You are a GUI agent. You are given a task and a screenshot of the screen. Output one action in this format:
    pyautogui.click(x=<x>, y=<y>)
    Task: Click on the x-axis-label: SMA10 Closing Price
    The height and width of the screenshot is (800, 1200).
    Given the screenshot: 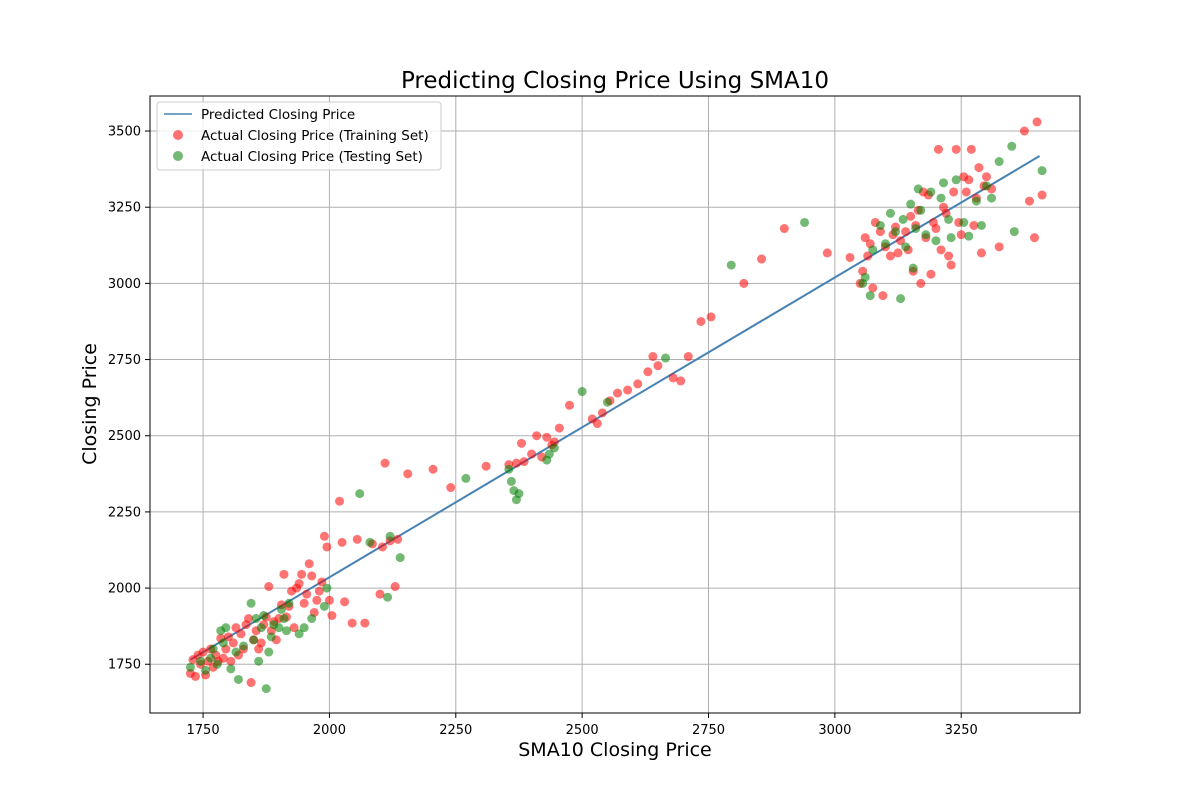 What is the action you would take?
    pyautogui.click(x=615, y=750)
    